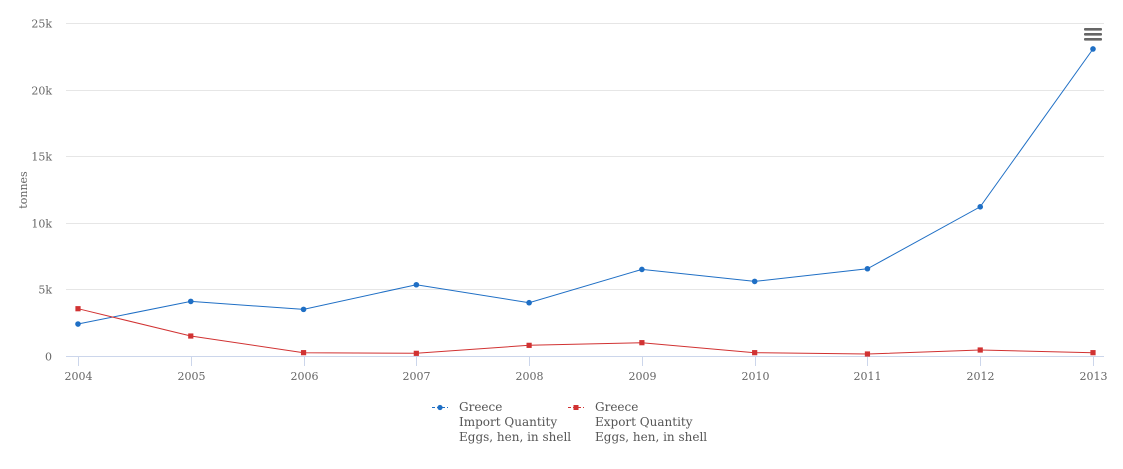 The width and height of the screenshot is (1123, 469). Describe the element at coordinates (756, 376) in the screenshot. I see `x-tick-label: 2010` at that location.